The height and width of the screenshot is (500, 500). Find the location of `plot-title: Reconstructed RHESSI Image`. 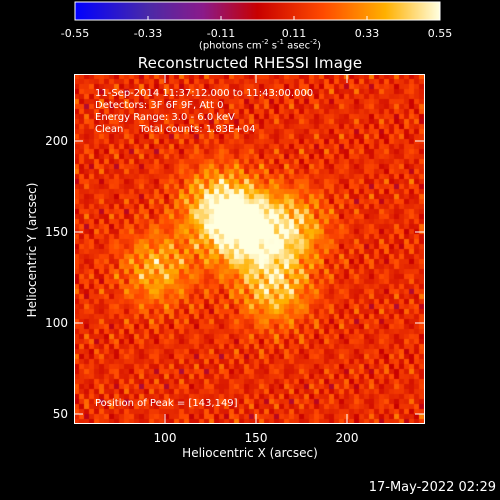

plot-title: Reconstructed RHESSI Image is located at coordinates (250, 63).